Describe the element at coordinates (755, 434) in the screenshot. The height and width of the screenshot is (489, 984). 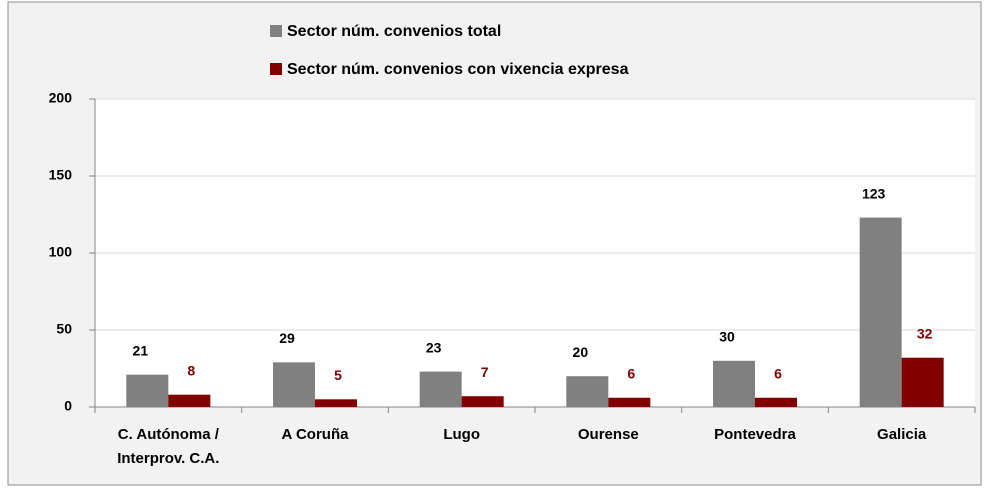
I see `x-tick-label: Pontevedra` at that location.